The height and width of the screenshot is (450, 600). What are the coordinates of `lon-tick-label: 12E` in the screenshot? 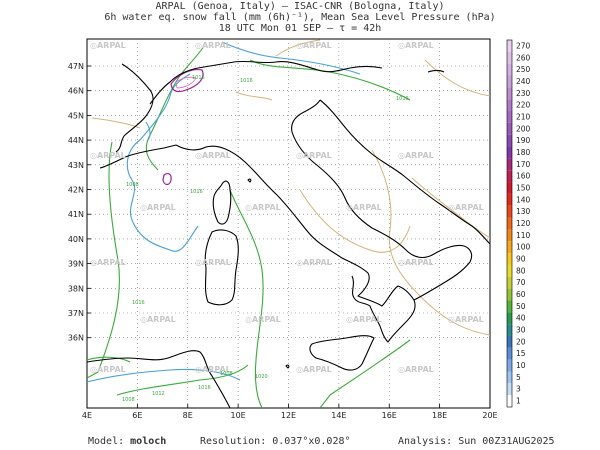 It's located at (288, 415).